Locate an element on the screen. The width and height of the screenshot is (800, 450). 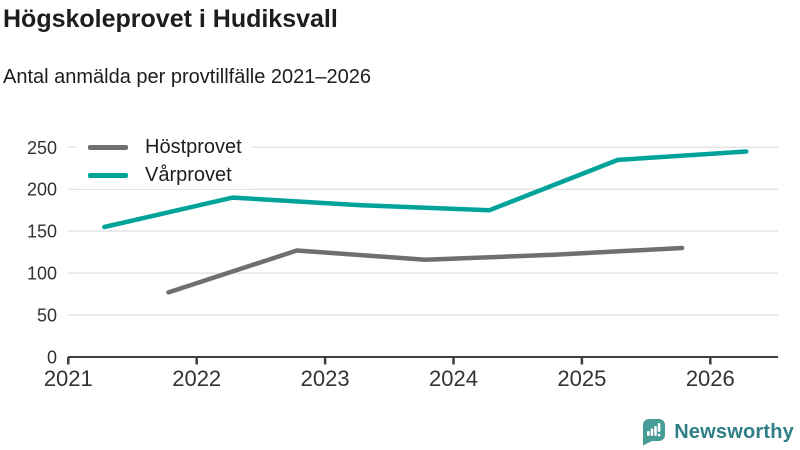
legend-label-varprovet: Vårprovet is located at coordinates (188, 174).